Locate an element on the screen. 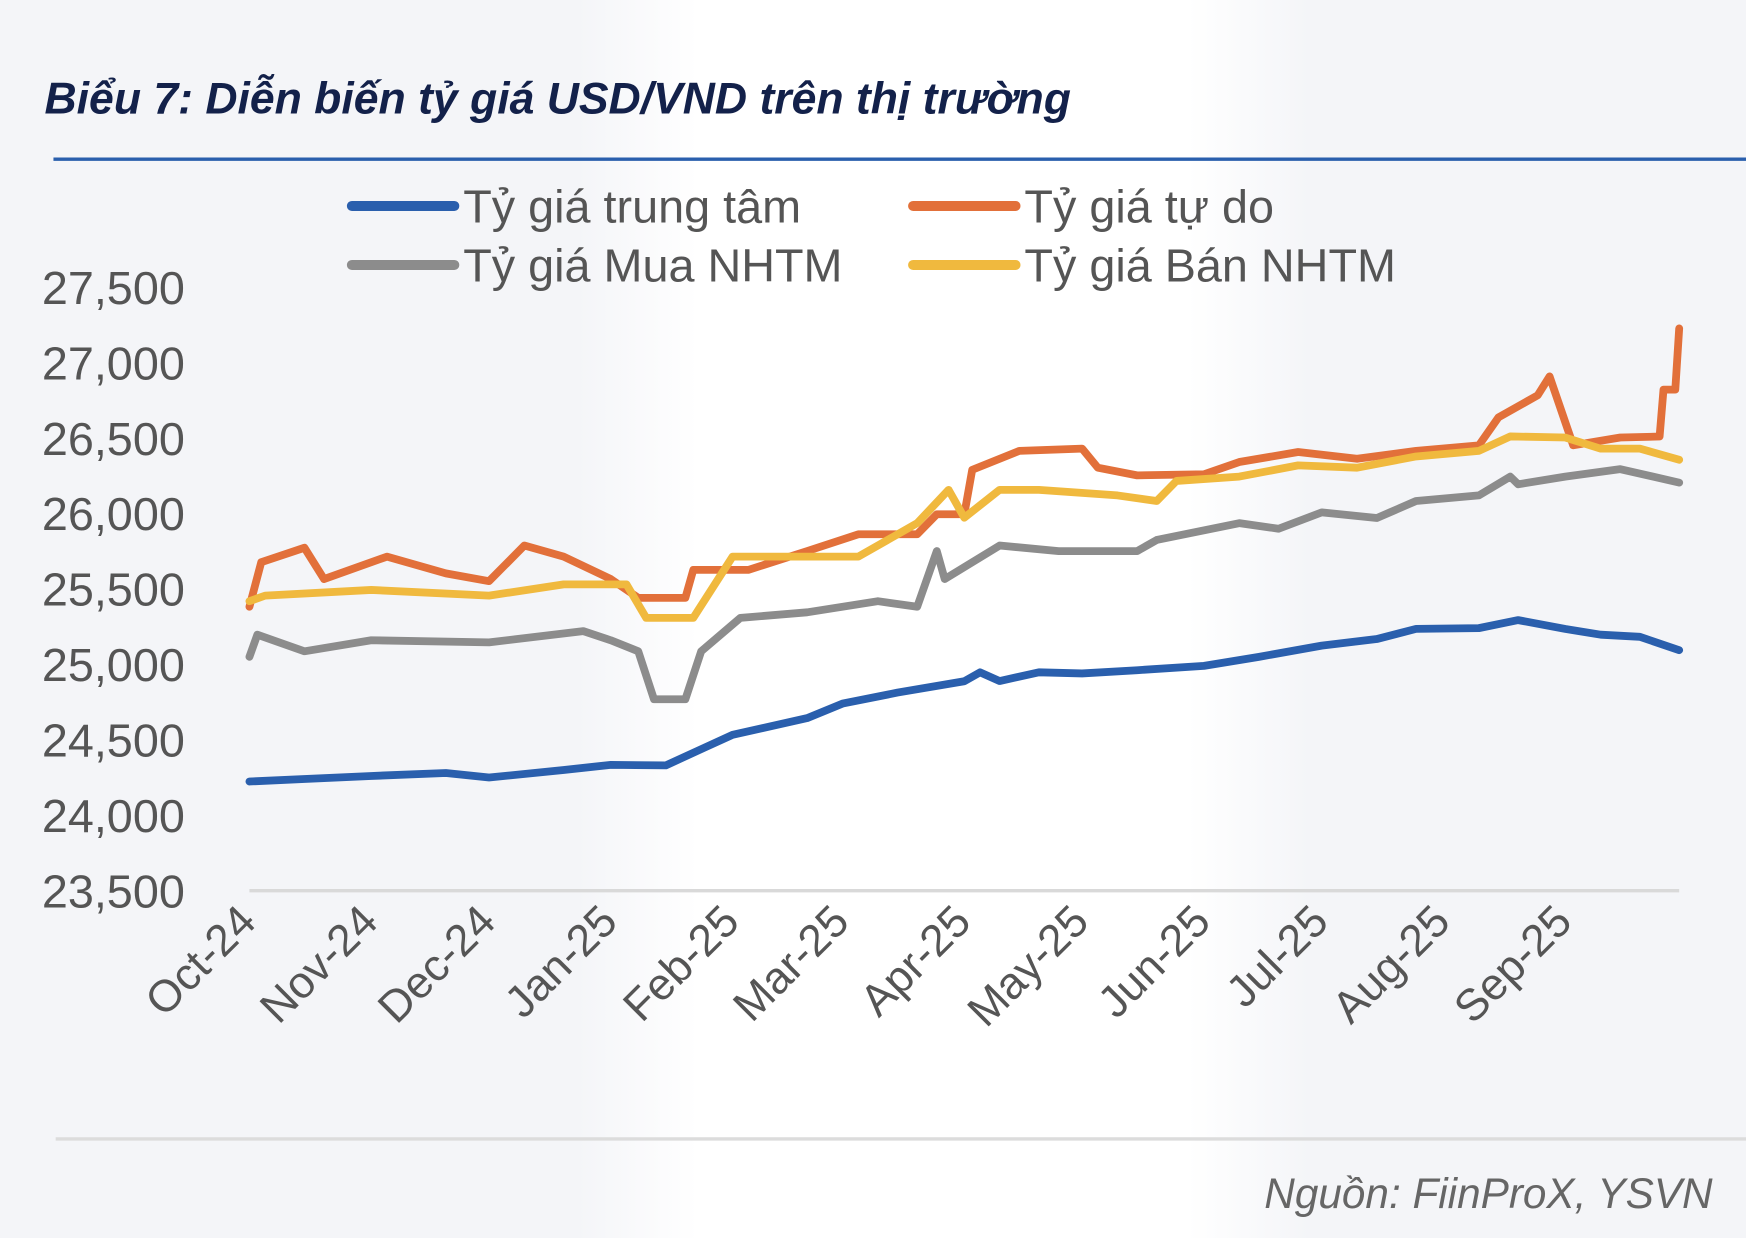 The height and width of the screenshot is (1238, 1746). y-tick-label: 23,500 is located at coordinates (113, 891).